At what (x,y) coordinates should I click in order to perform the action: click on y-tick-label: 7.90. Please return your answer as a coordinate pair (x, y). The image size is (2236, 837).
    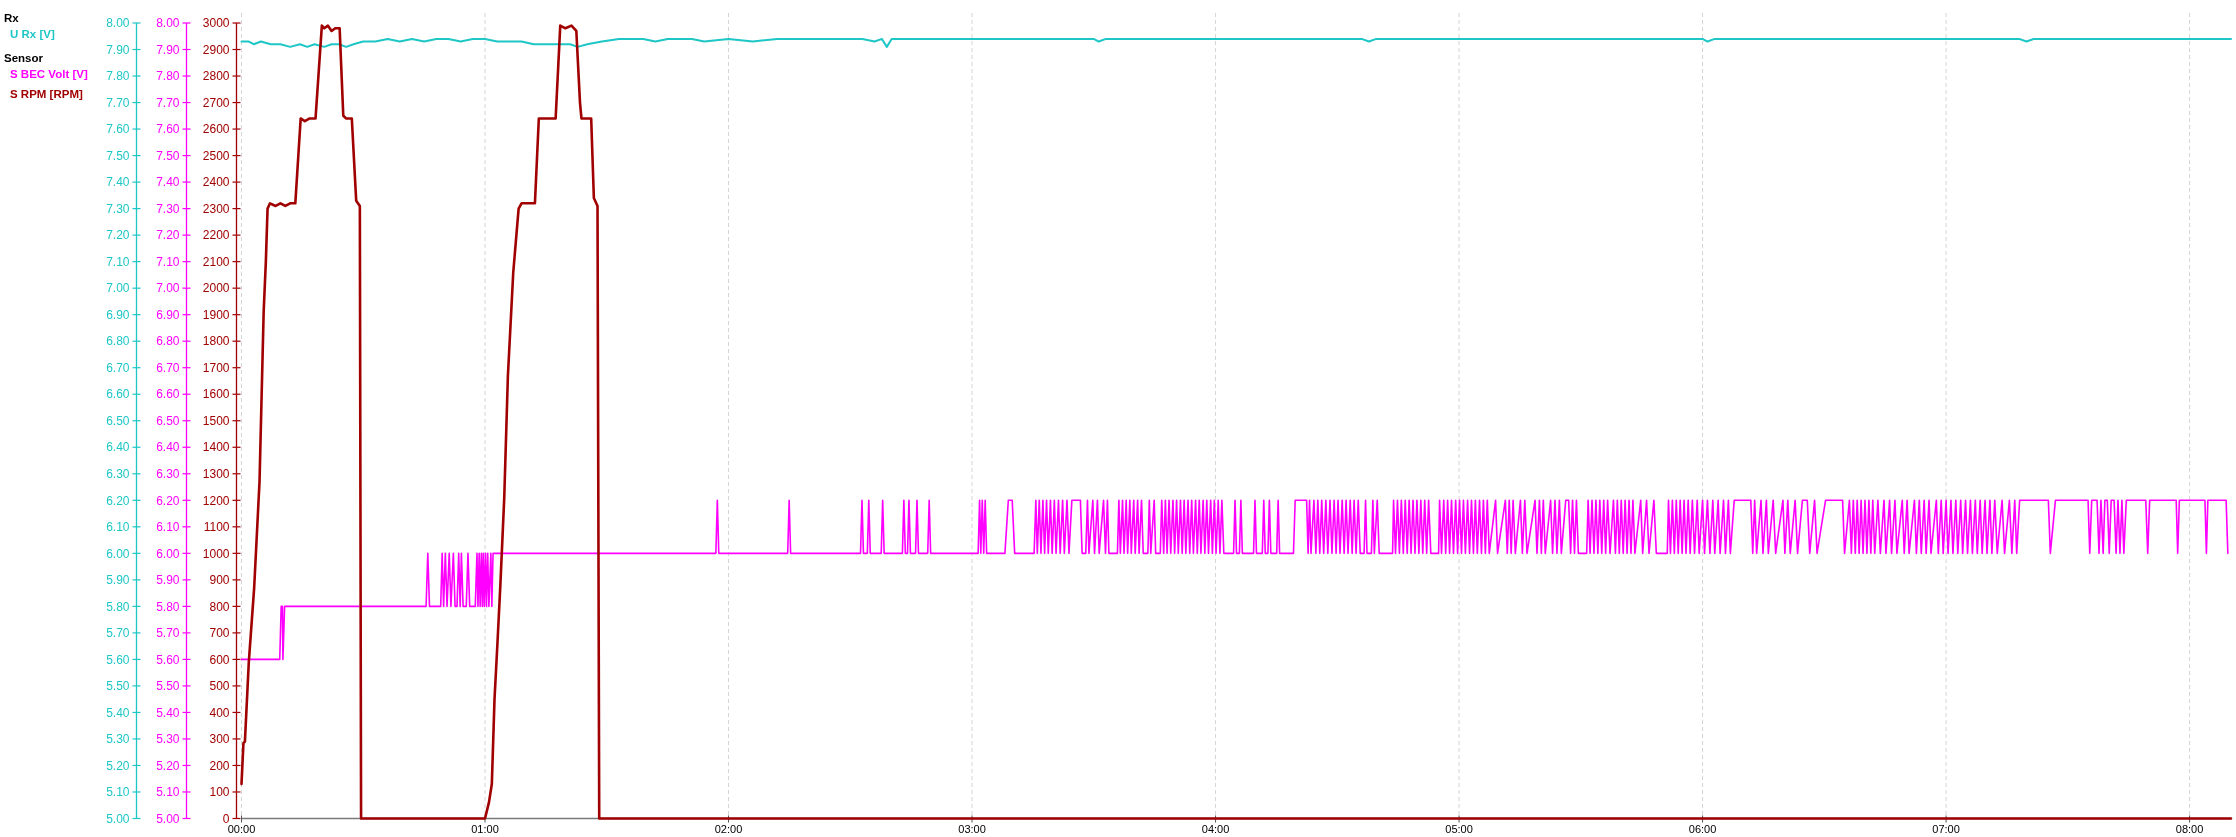
    Looking at the image, I should click on (118, 49).